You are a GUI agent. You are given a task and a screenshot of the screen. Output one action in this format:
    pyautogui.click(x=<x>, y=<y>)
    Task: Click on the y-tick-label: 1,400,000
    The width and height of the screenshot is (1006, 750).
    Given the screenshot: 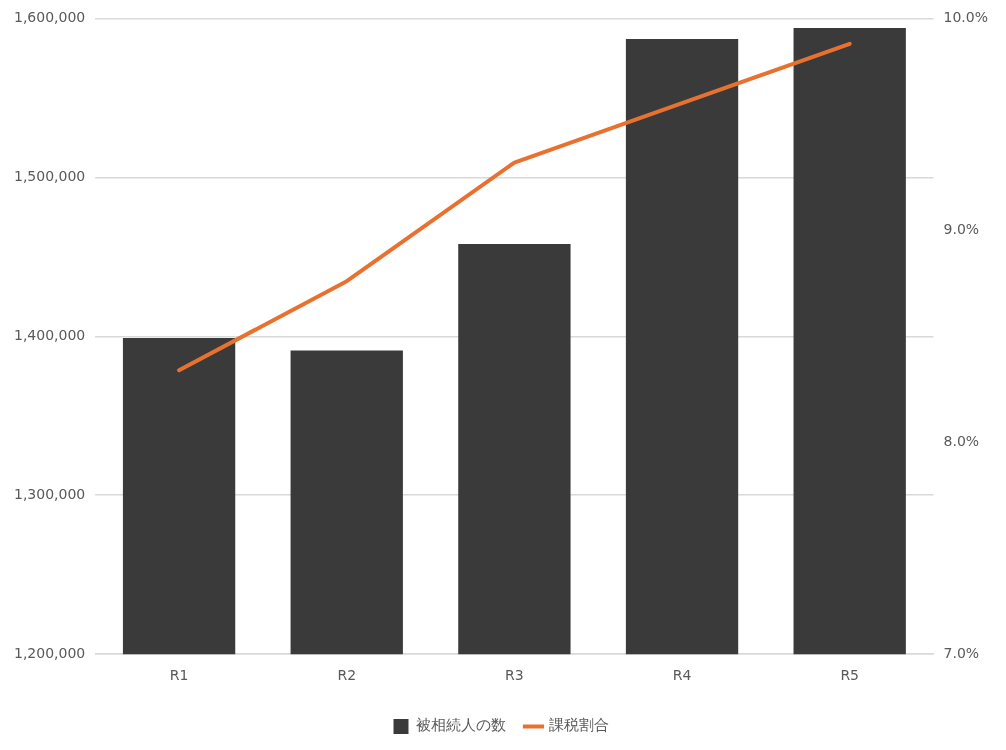 What is the action you would take?
    pyautogui.click(x=49, y=334)
    